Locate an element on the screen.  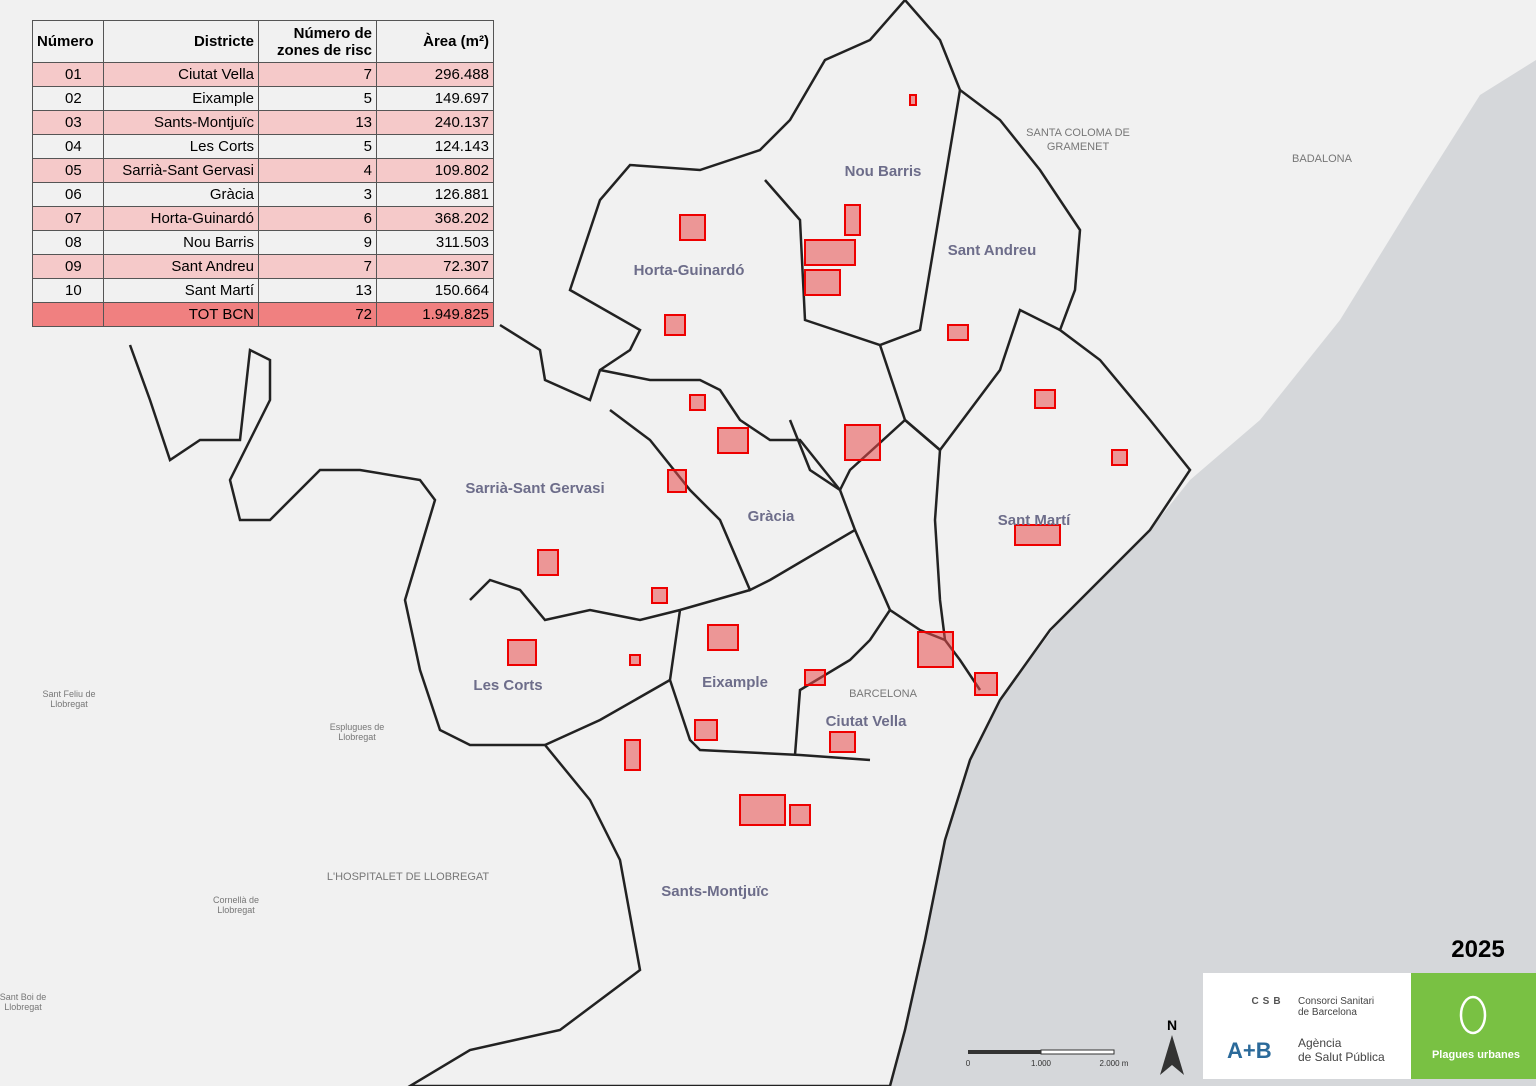
table-cell: 09 is located at coordinates (68, 266).